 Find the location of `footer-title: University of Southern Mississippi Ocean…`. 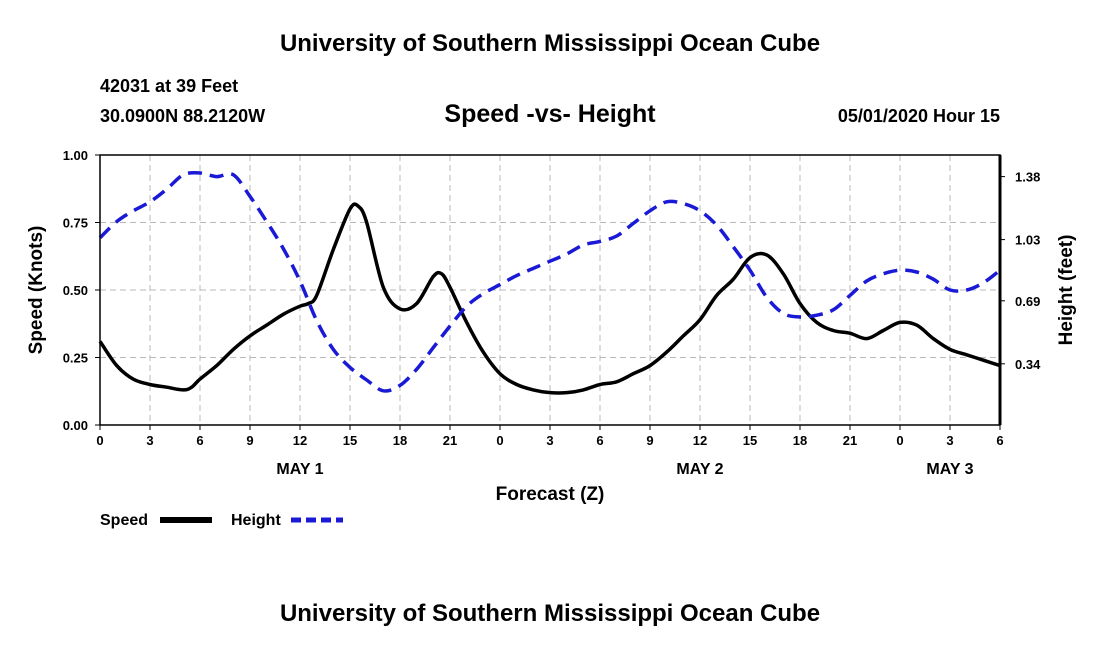

footer-title: University of Southern Mississippi Ocean… is located at coordinates (550, 613).